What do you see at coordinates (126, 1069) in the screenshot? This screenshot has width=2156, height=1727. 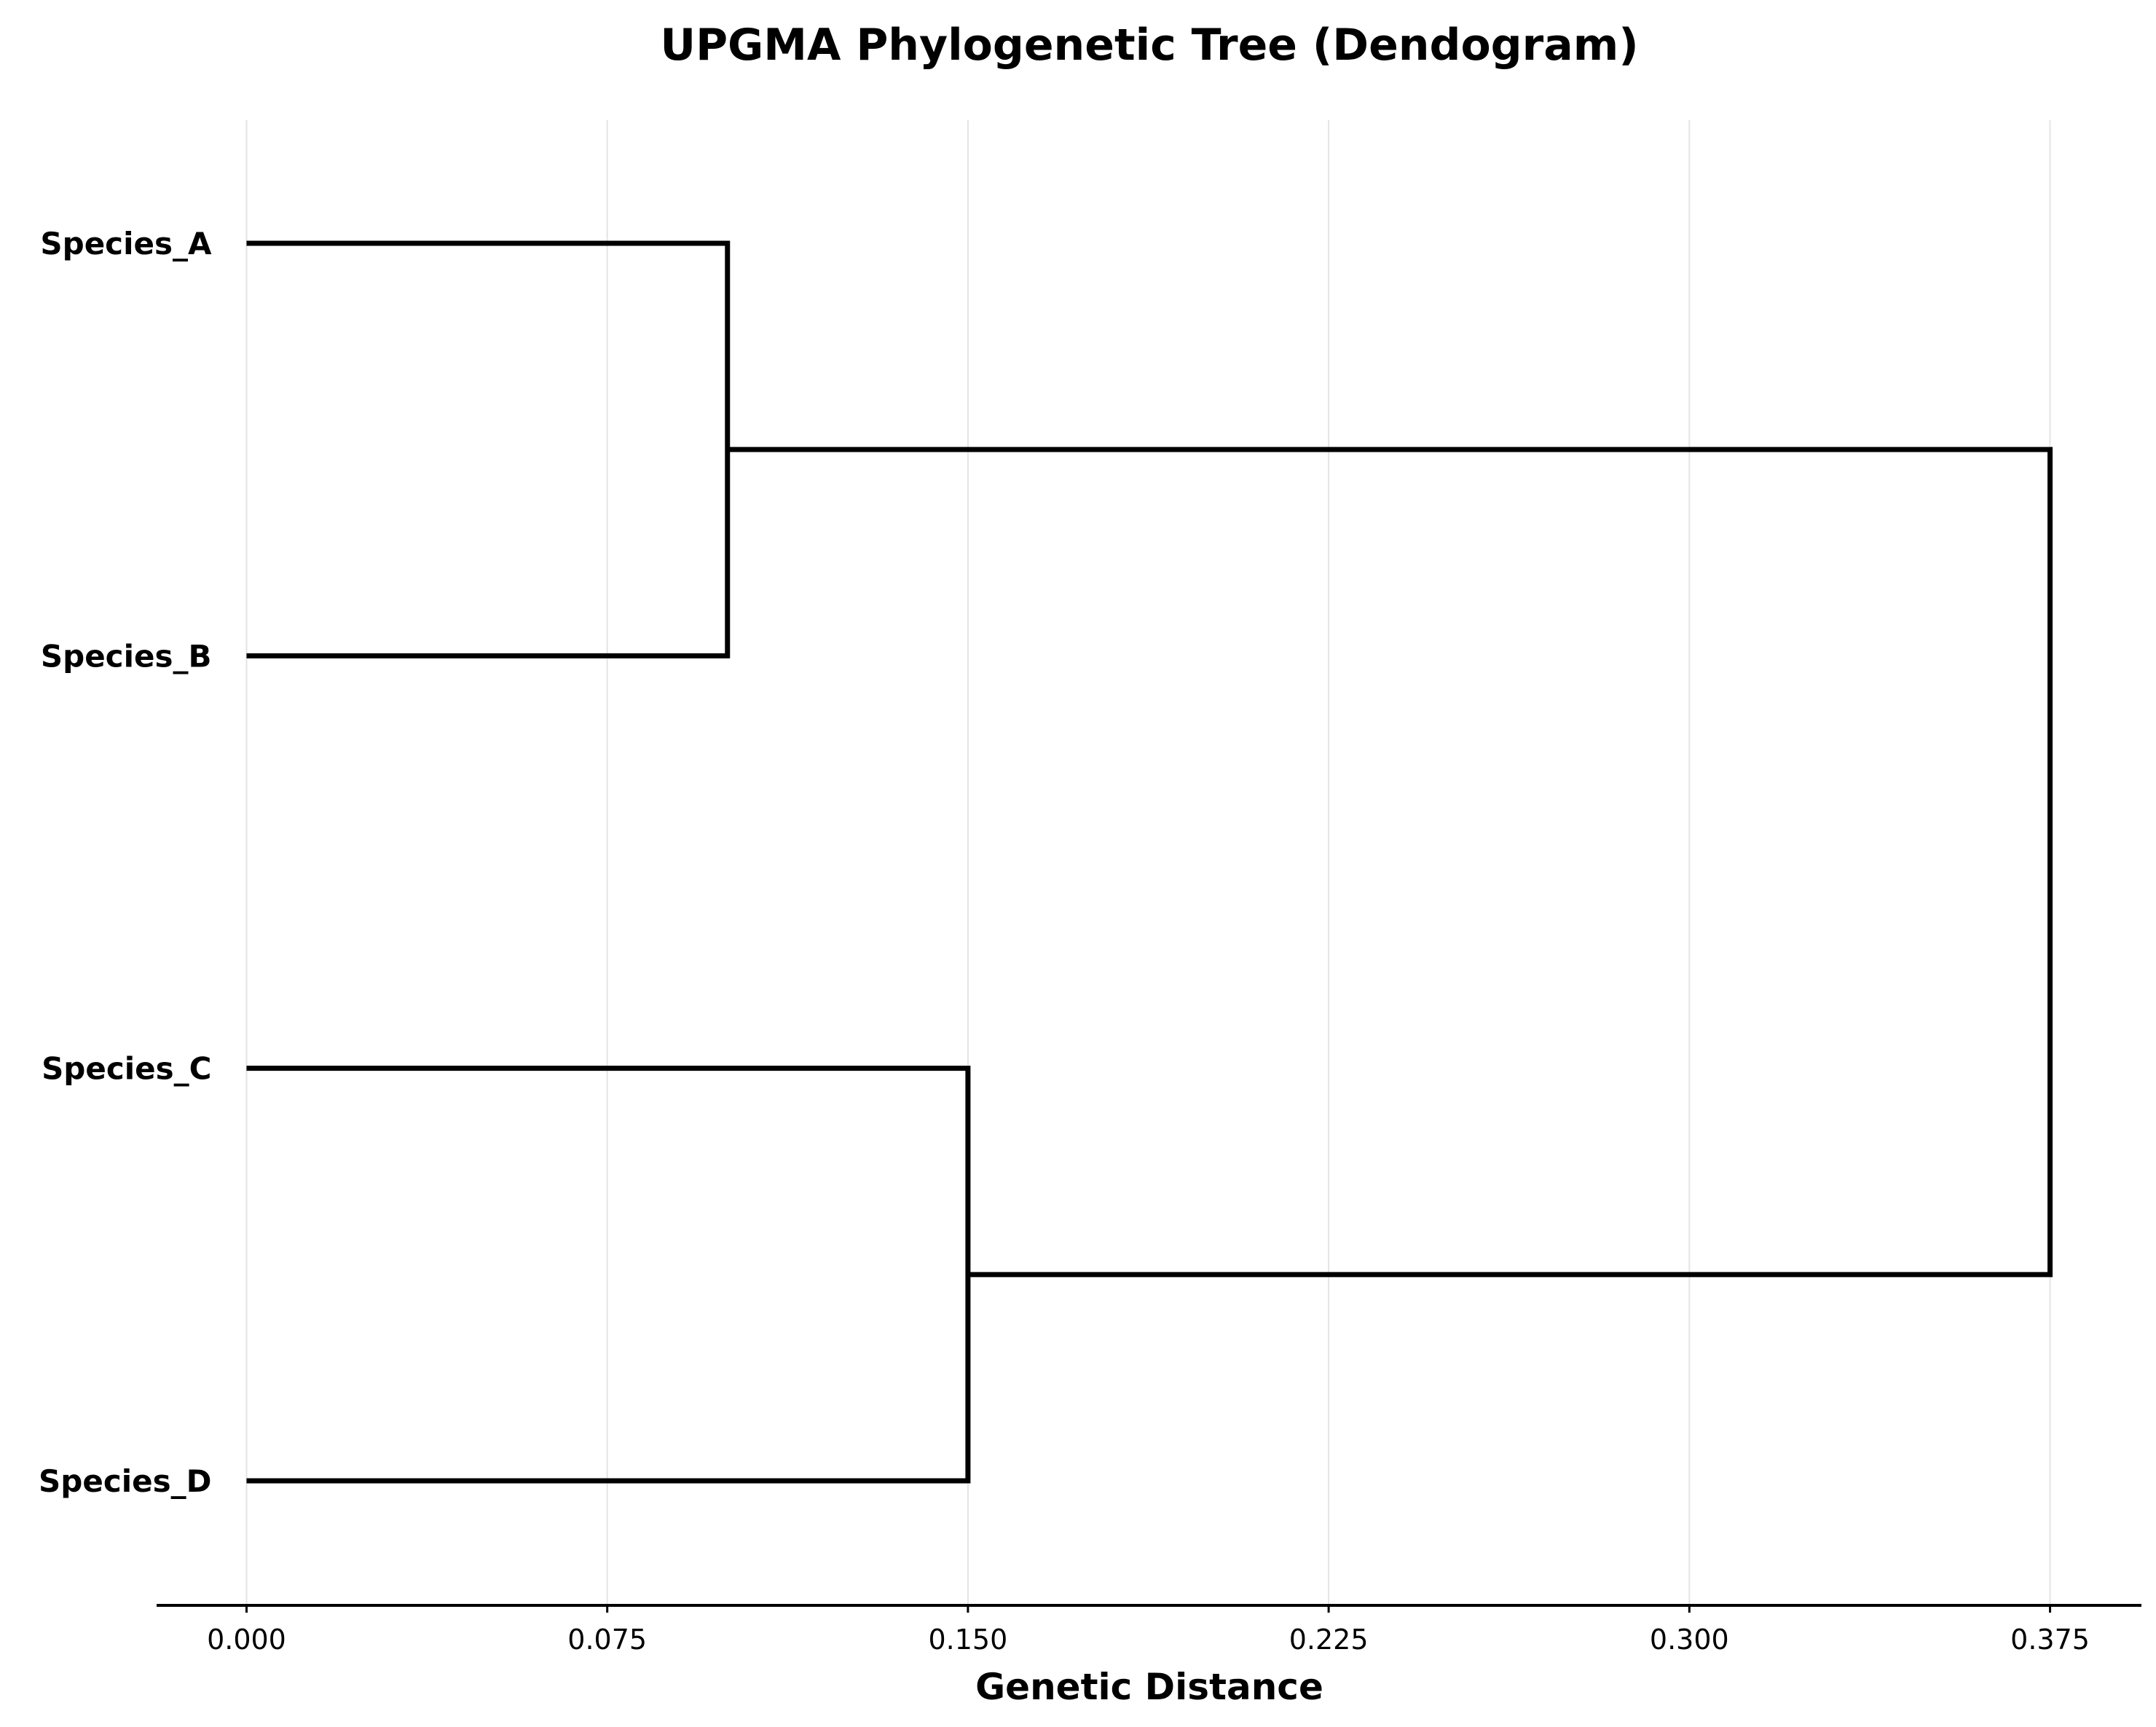 I see `leaf-label-species-c: Species_C` at bounding box center [126, 1069].